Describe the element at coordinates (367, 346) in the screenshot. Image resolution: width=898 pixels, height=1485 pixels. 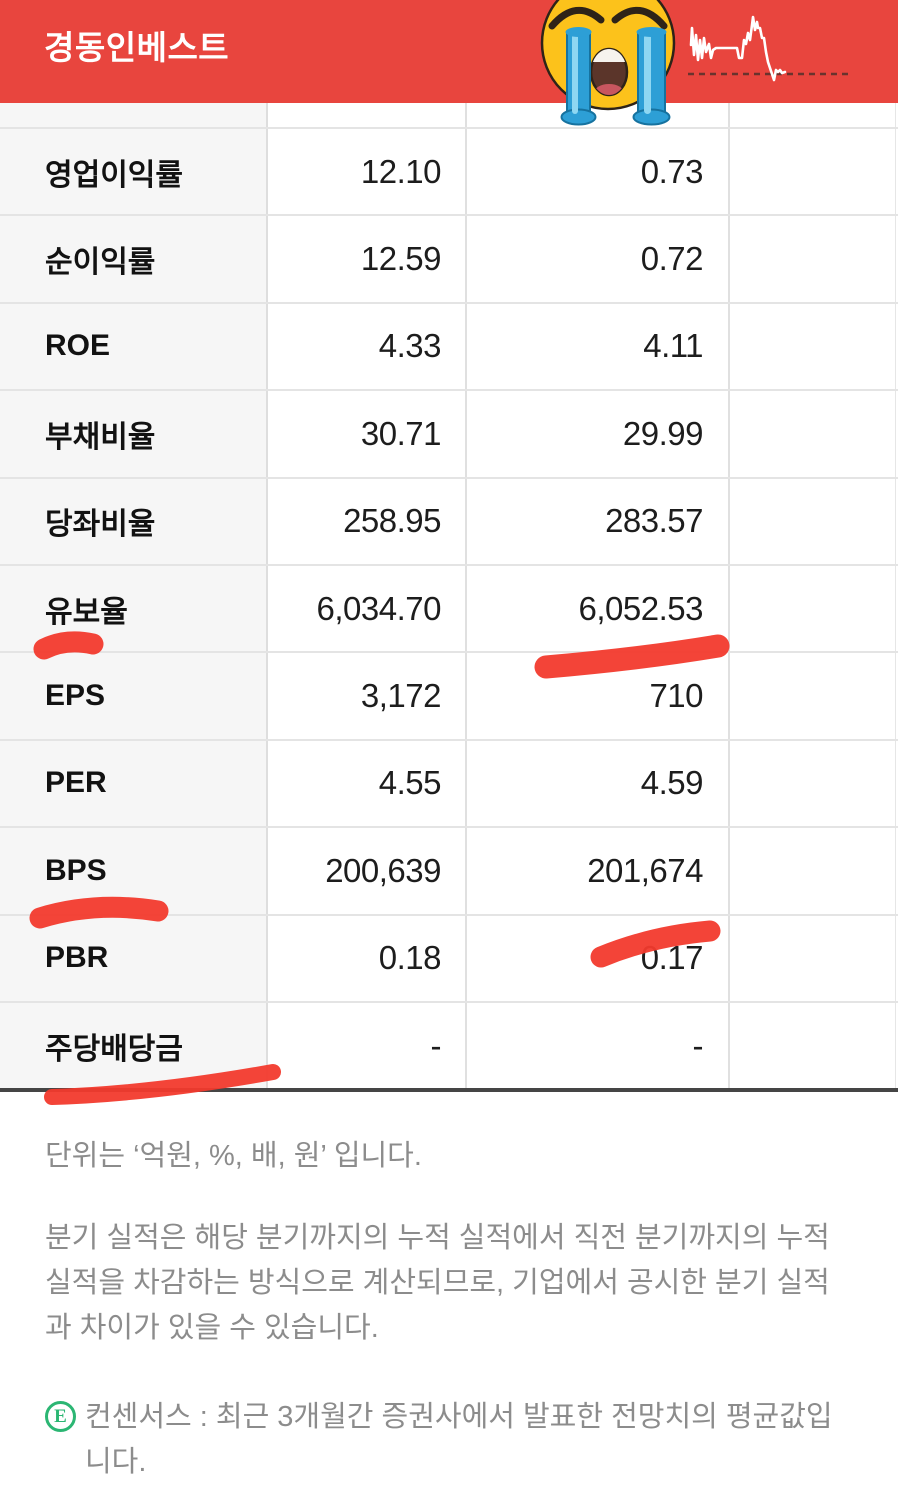
I see `metric-value: 4.33` at that location.